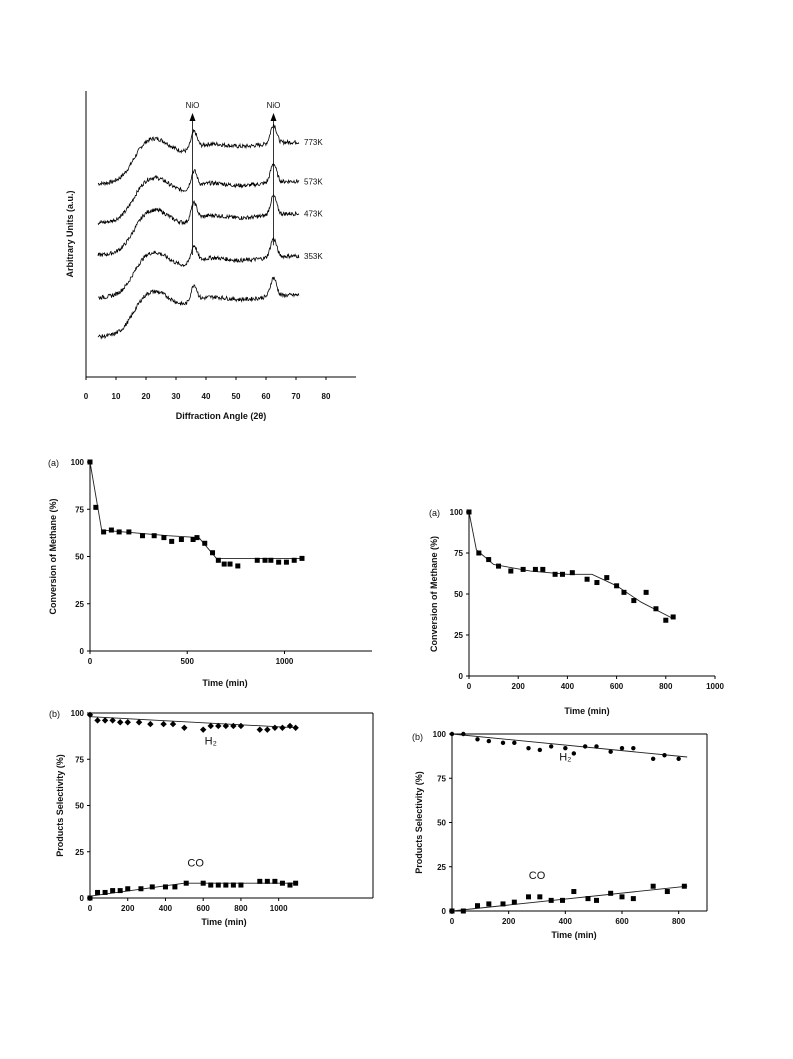 The height and width of the screenshot is (1059, 793). Describe the element at coordinates (70, 233) in the screenshot. I see `y-axis-label: Arbitrary Units (a.u.)` at that location.